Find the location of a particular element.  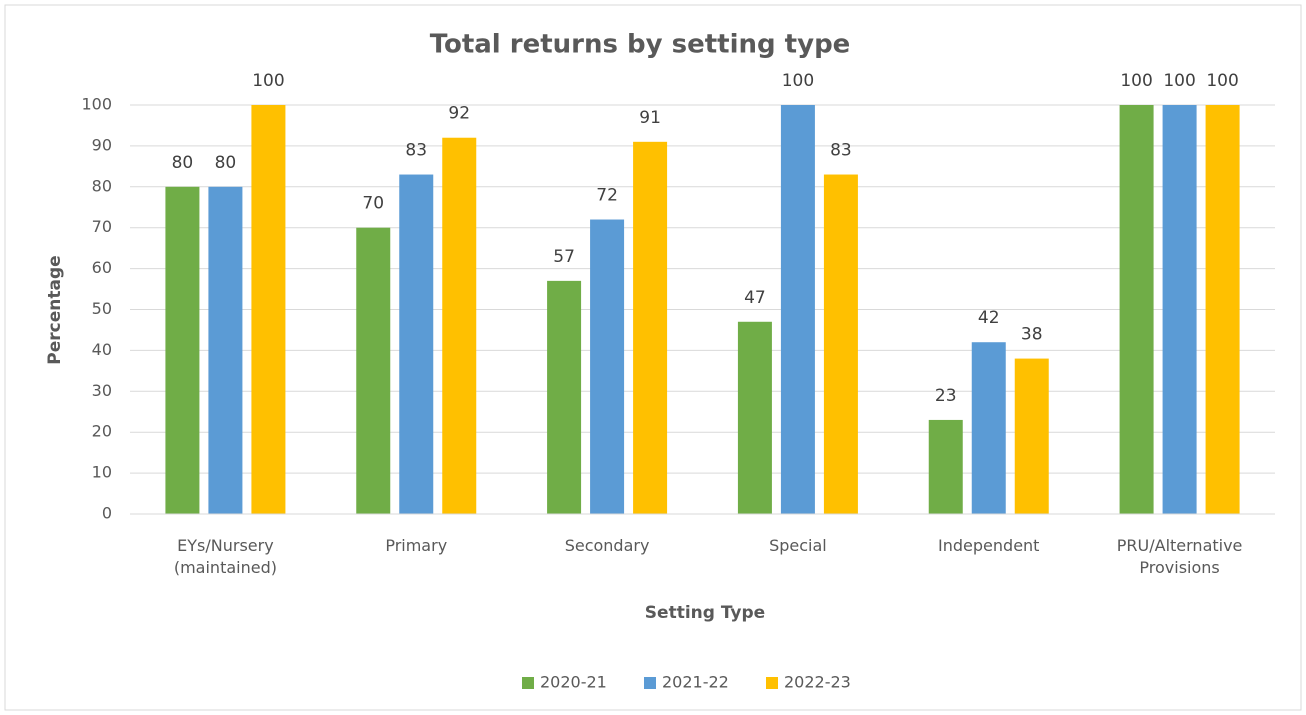

y-tick-label: 60 is located at coordinates (102, 267).